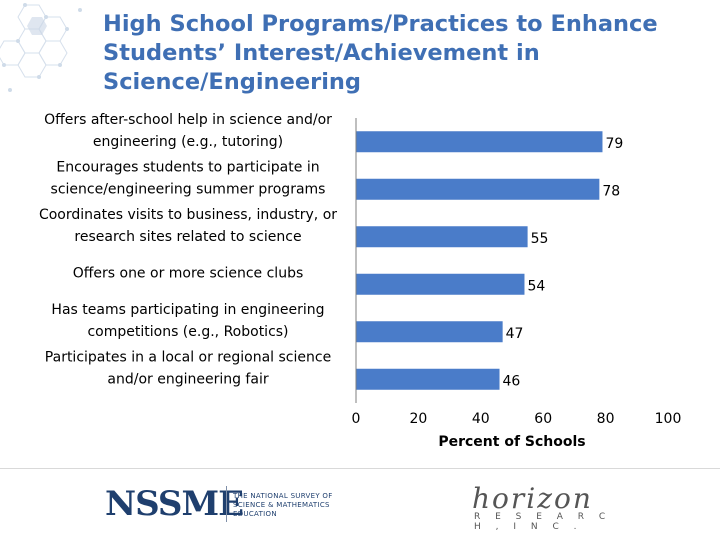  Describe the element at coordinates (611, 191) in the screenshot. I see `value-label-1: 78` at that location.